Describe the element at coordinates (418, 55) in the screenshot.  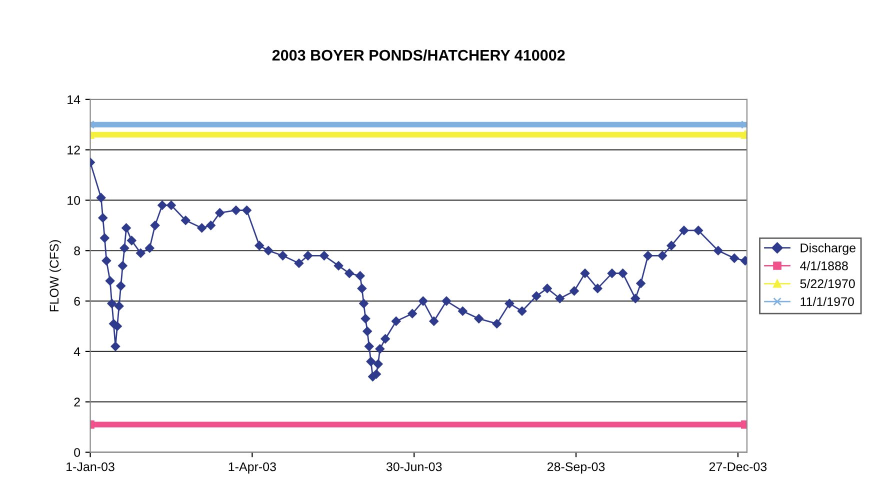
I see `chart-title: 2003 BOYER PONDS/HATCHERY 410002` at that location.